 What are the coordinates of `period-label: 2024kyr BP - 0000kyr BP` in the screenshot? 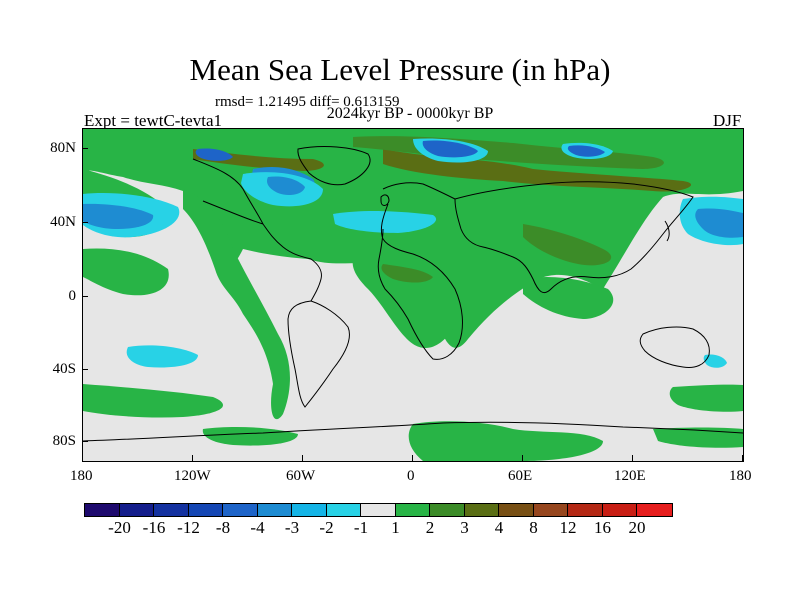 It's located at (410, 113).